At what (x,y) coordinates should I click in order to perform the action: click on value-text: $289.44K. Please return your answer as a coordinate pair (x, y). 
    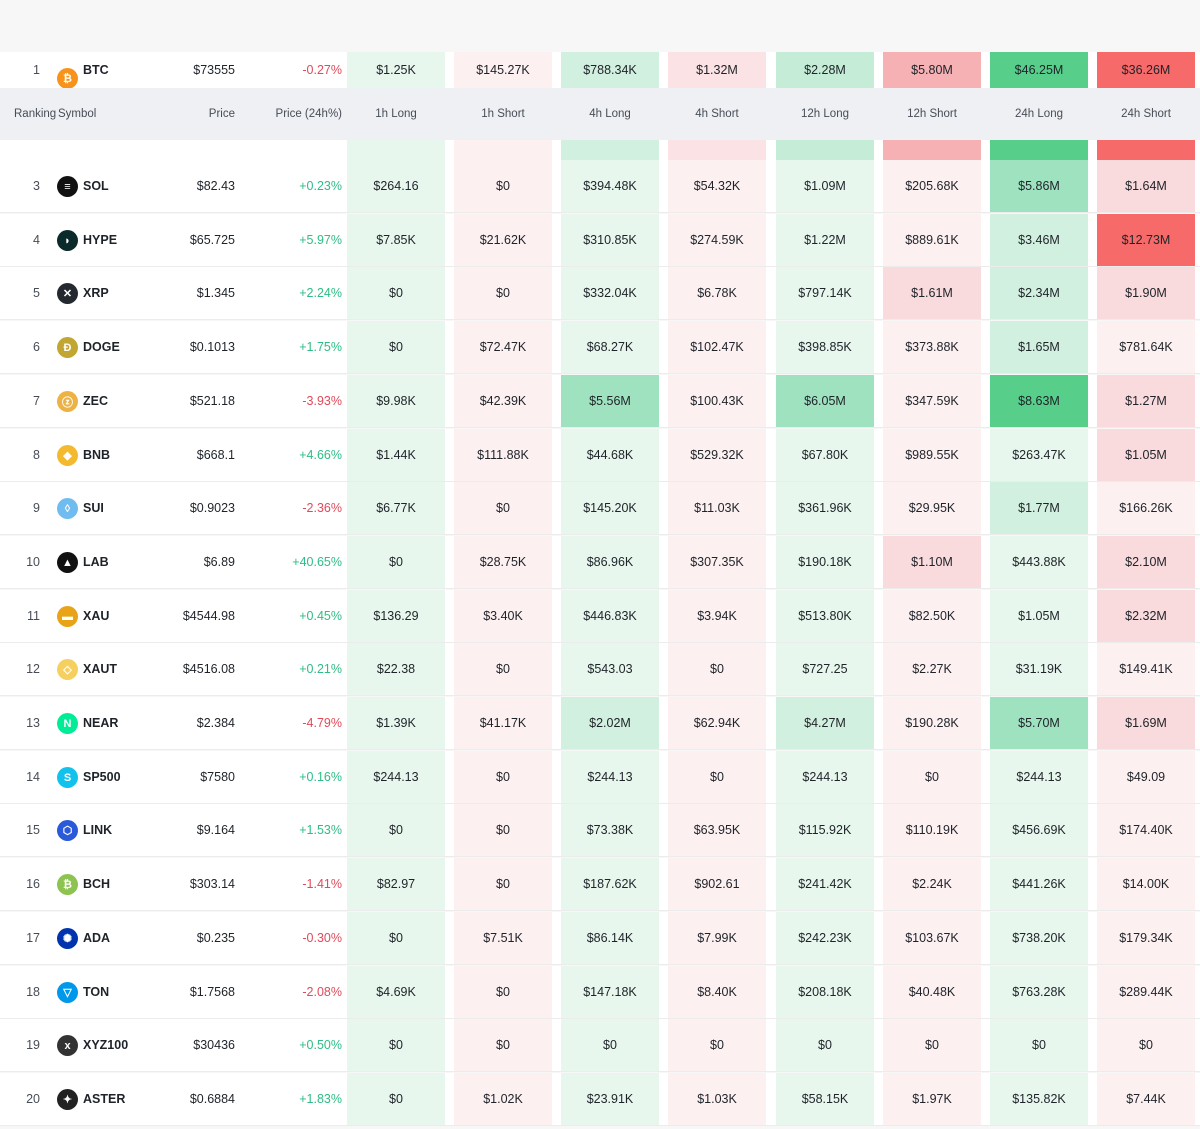
    Looking at the image, I should click on (1146, 992).